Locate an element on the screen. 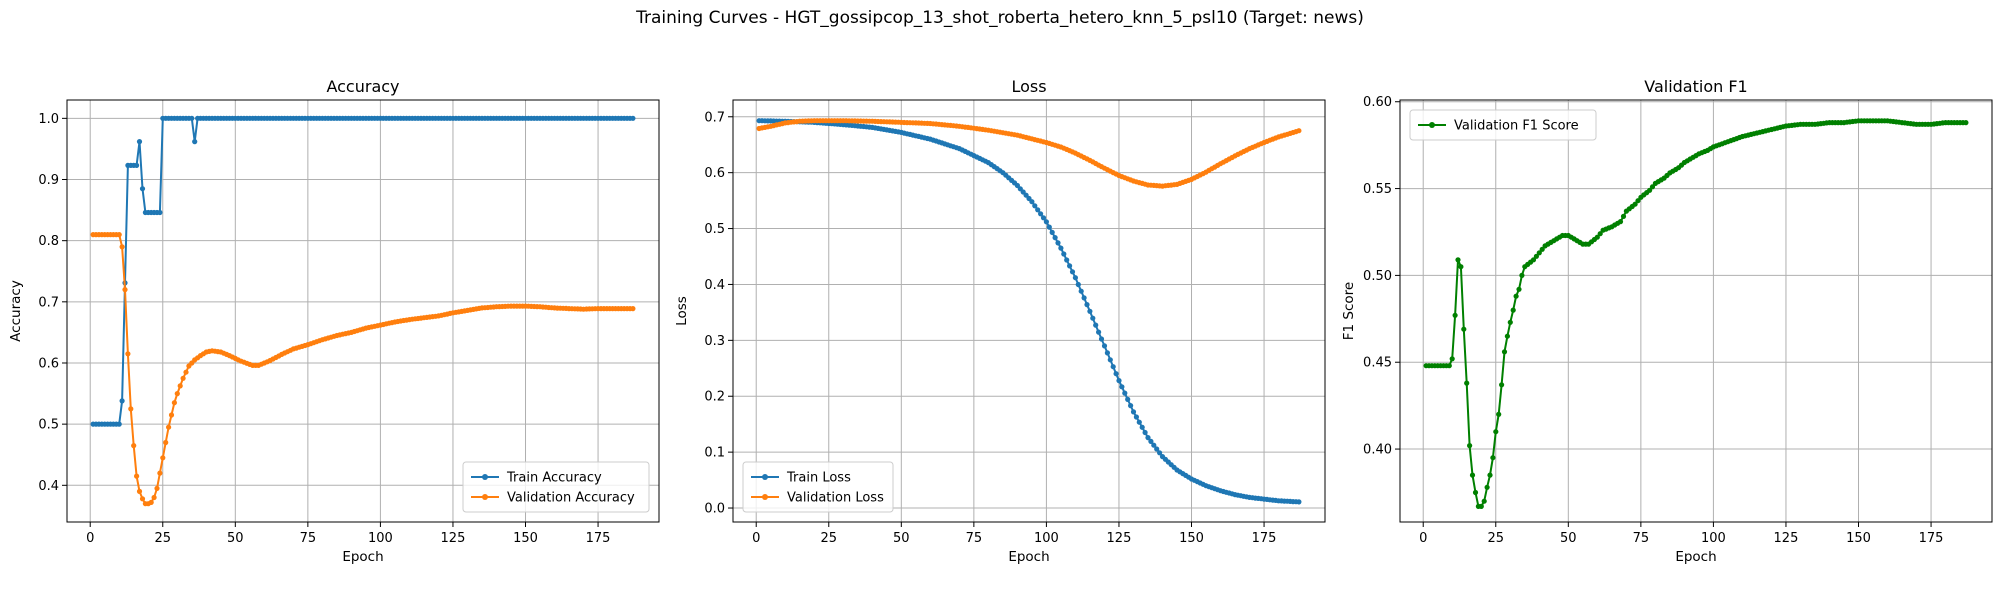 The height and width of the screenshot is (600, 2000). x-tick-label: 75 is located at coordinates (308, 538).